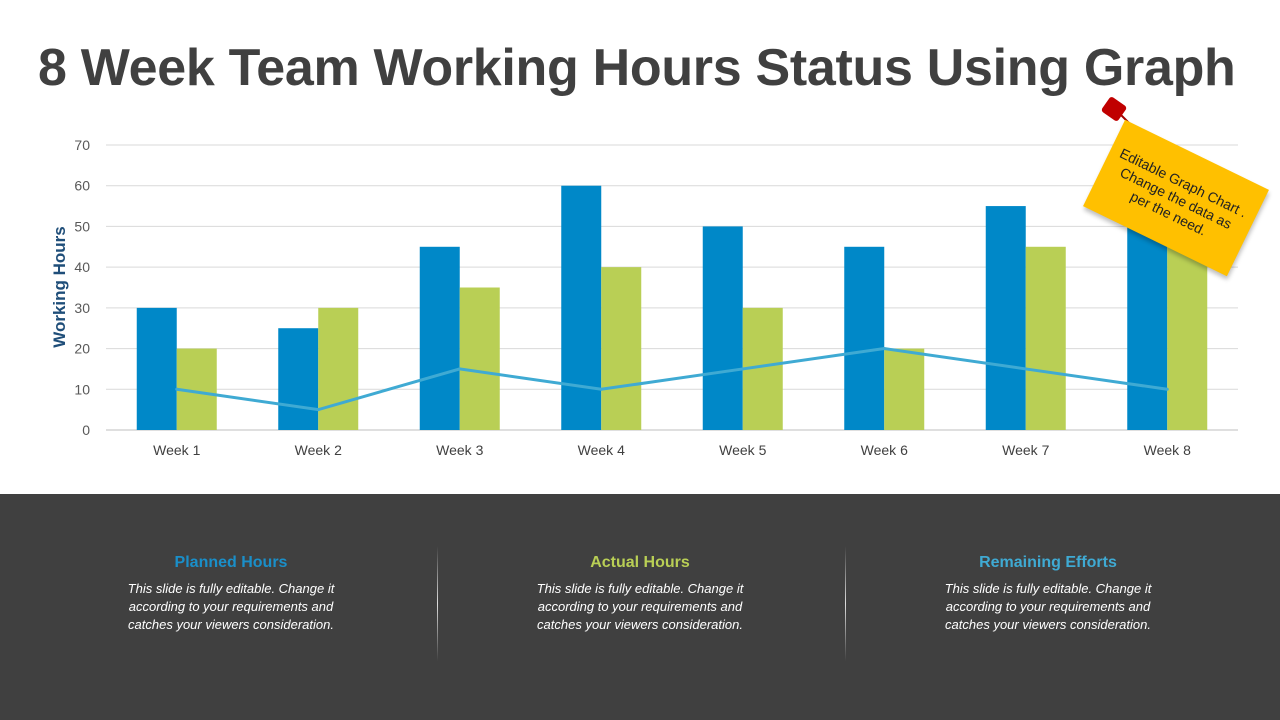  What do you see at coordinates (82, 308) in the screenshot?
I see `y-tick-label: 30` at bounding box center [82, 308].